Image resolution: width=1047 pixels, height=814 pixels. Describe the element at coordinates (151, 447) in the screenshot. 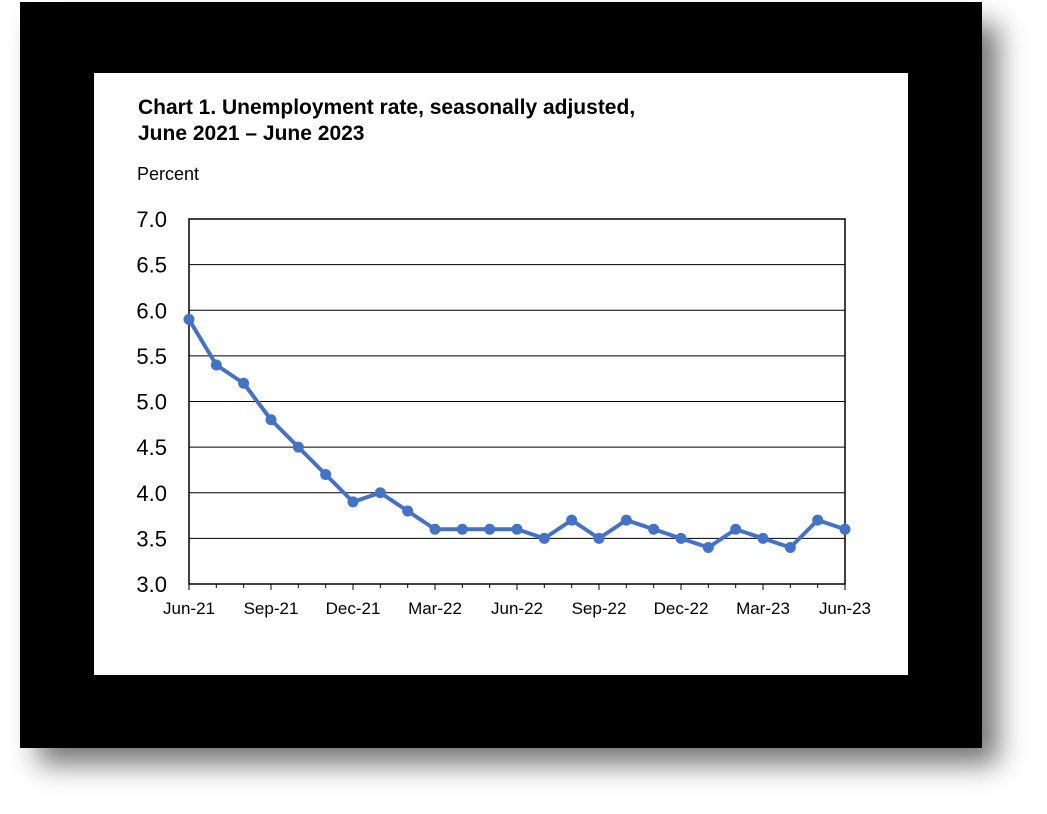

I see `y-tick-label: 4.5` at that location.